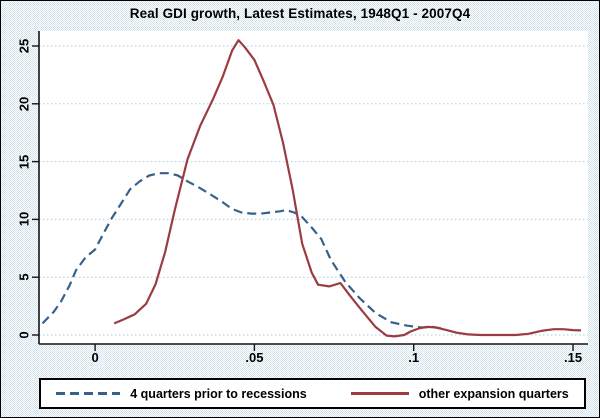  I want to click on legend-label-solid: other expansion quarters, so click(493, 393).